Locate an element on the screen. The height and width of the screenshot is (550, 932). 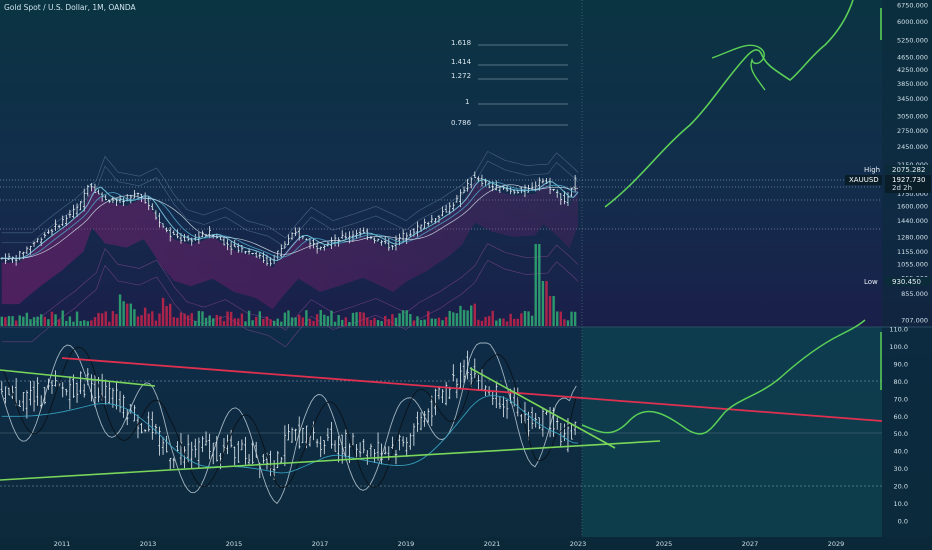
high-value-box is located at coordinates (908, 169).